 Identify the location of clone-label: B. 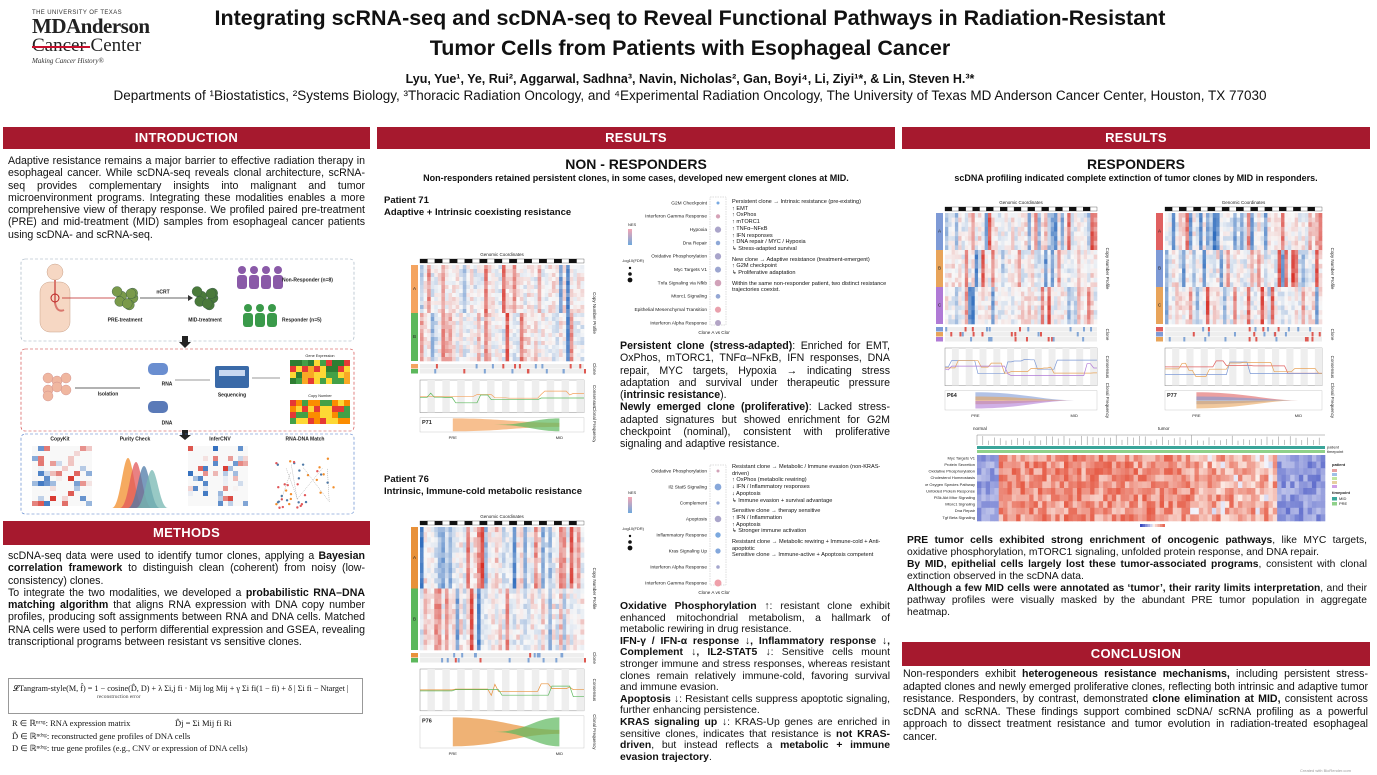
(414, 618).